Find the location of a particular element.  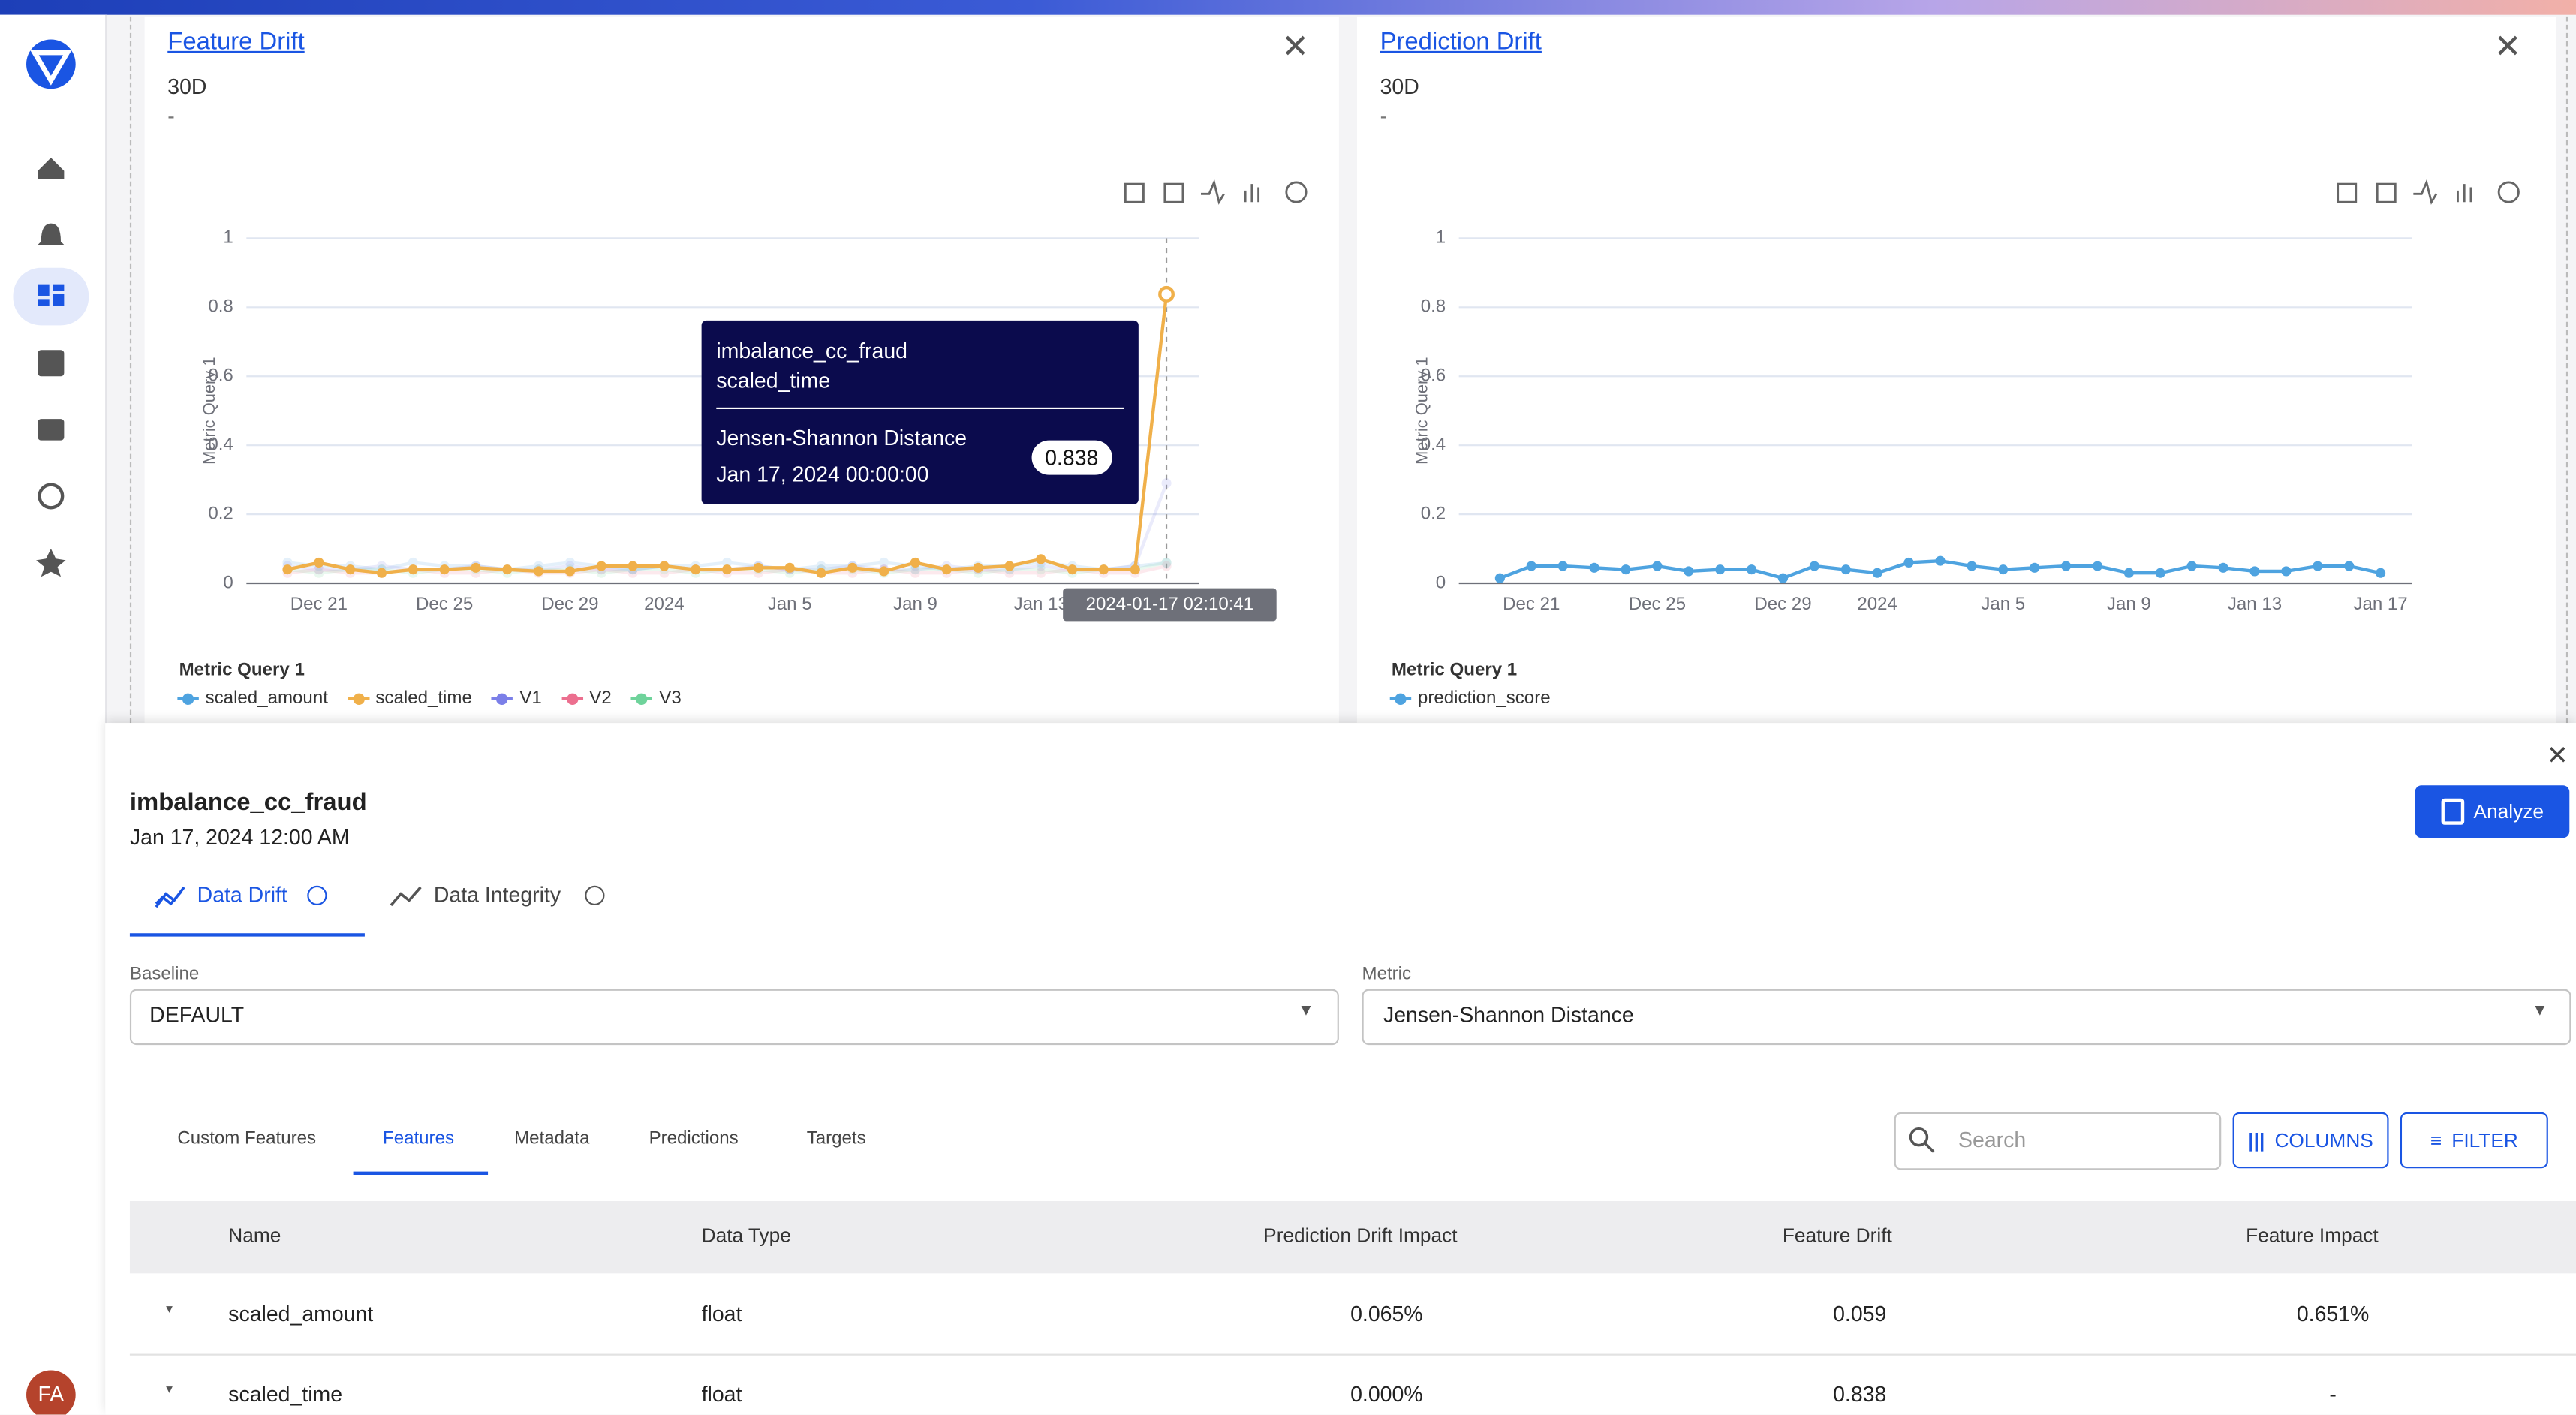

tooltip-separator is located at coordinates (920, 408).